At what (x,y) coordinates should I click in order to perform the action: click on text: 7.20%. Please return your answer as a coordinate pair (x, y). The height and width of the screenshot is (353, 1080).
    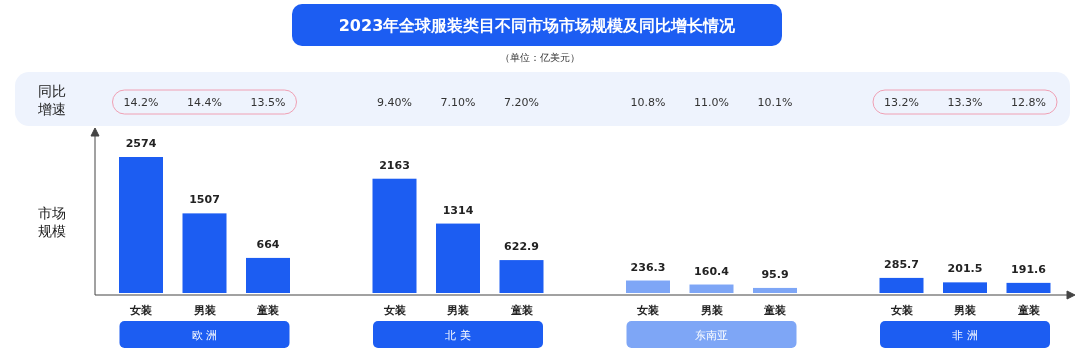
    Looking at the image, I should click on (521, 102).